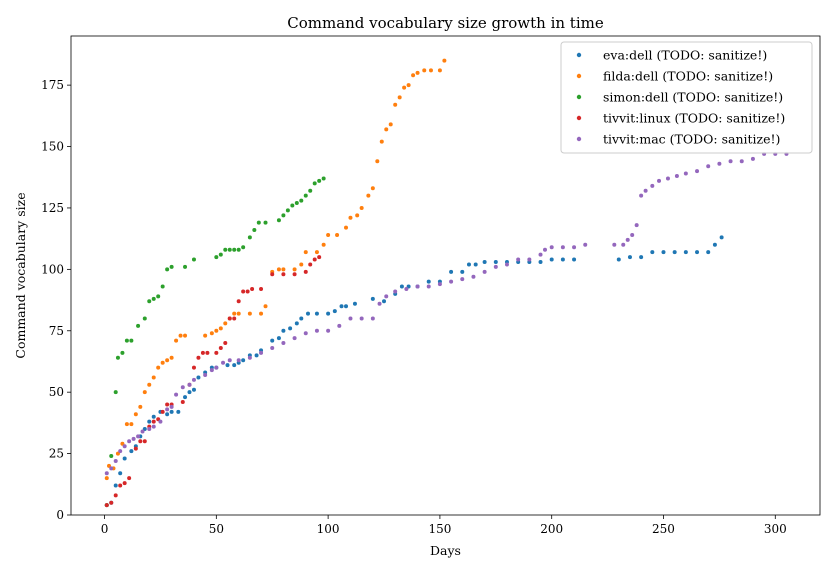 This screenshot has height=578, width=834. I want to click on x-tick-label: 300, so click(775, 529).